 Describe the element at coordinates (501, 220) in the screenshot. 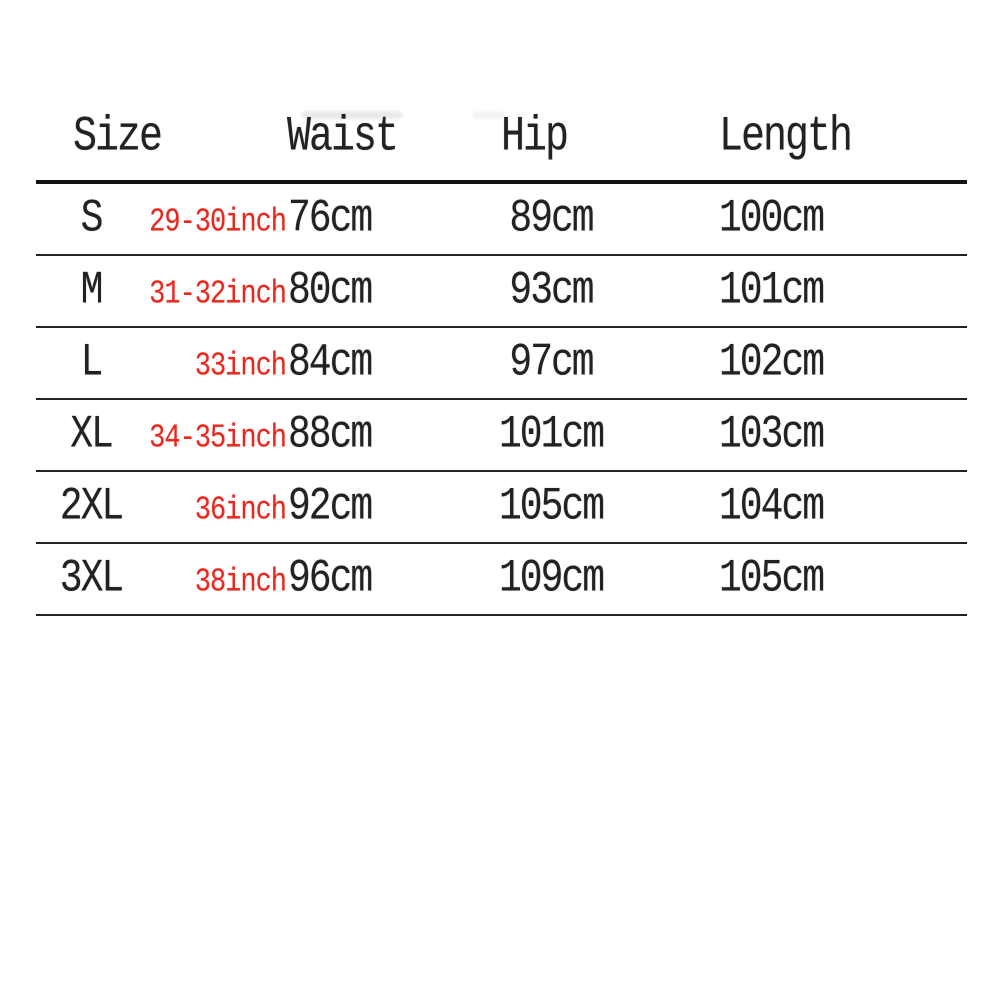

I see `table-row-s: S 29-30inch 76cm 89cm 100cm` at that location.